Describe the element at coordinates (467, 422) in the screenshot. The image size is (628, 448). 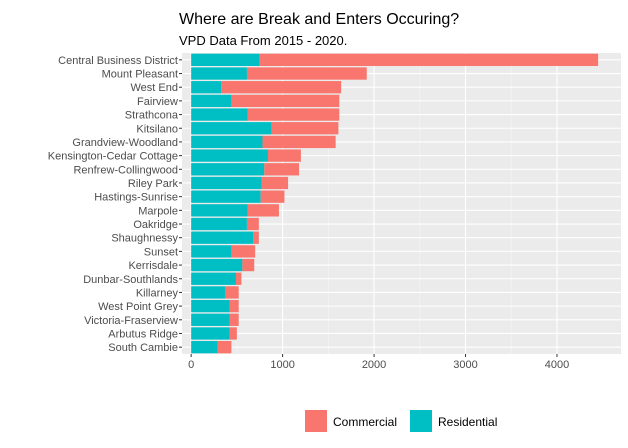
I see `legend-label-residential: Residential` at that location.